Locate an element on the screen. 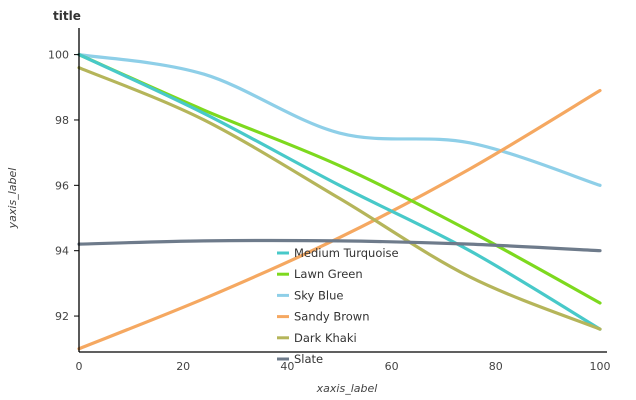 The image size is (636, 400). x-tick-label: 40 is located at coordinates (287, 366).